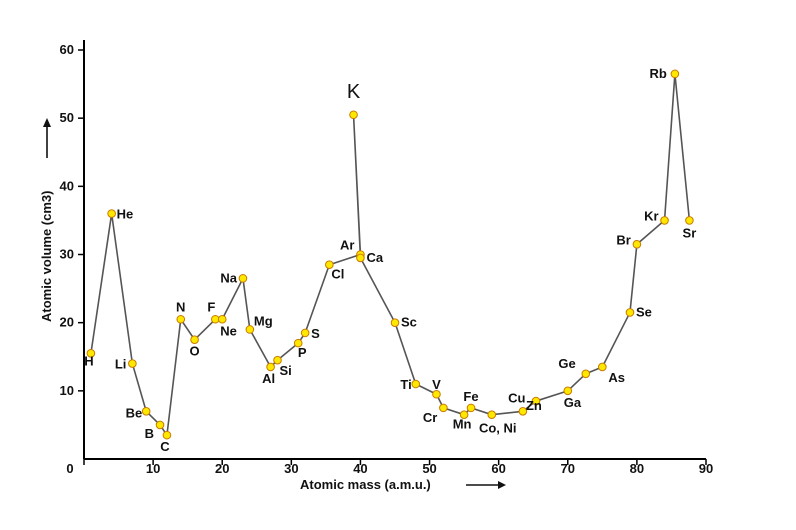 The image size is (796, 530). Describe the element at coordinates (360, 468) in the screenshot. I see `x-tick-label: 40` at that location.